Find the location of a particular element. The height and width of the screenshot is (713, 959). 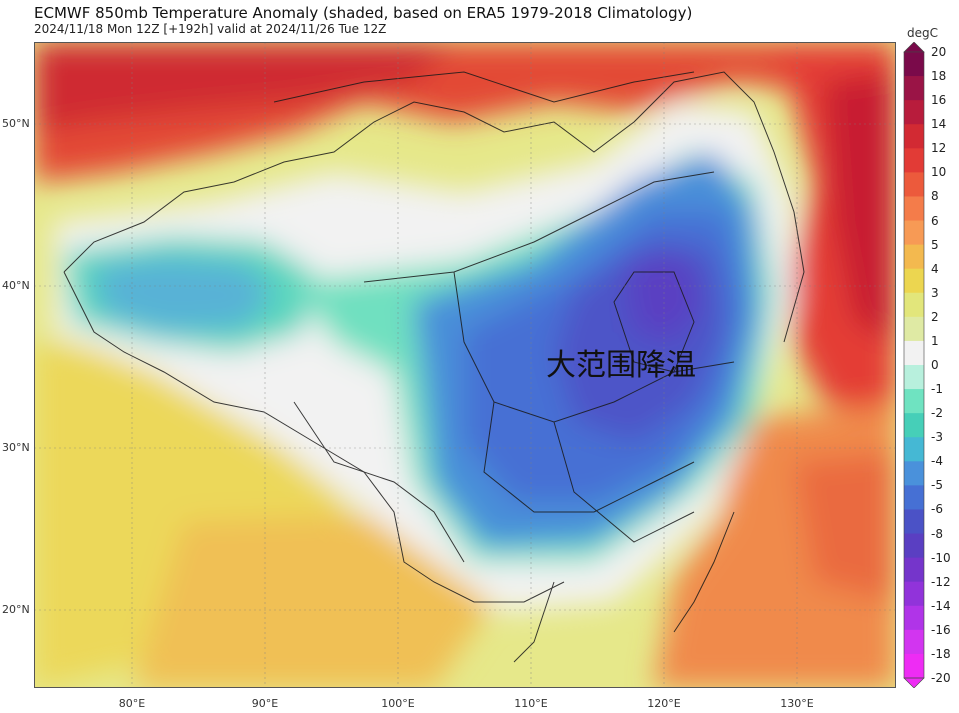

colorbar-tick-label: -18 is located at coordinates (941, 653).